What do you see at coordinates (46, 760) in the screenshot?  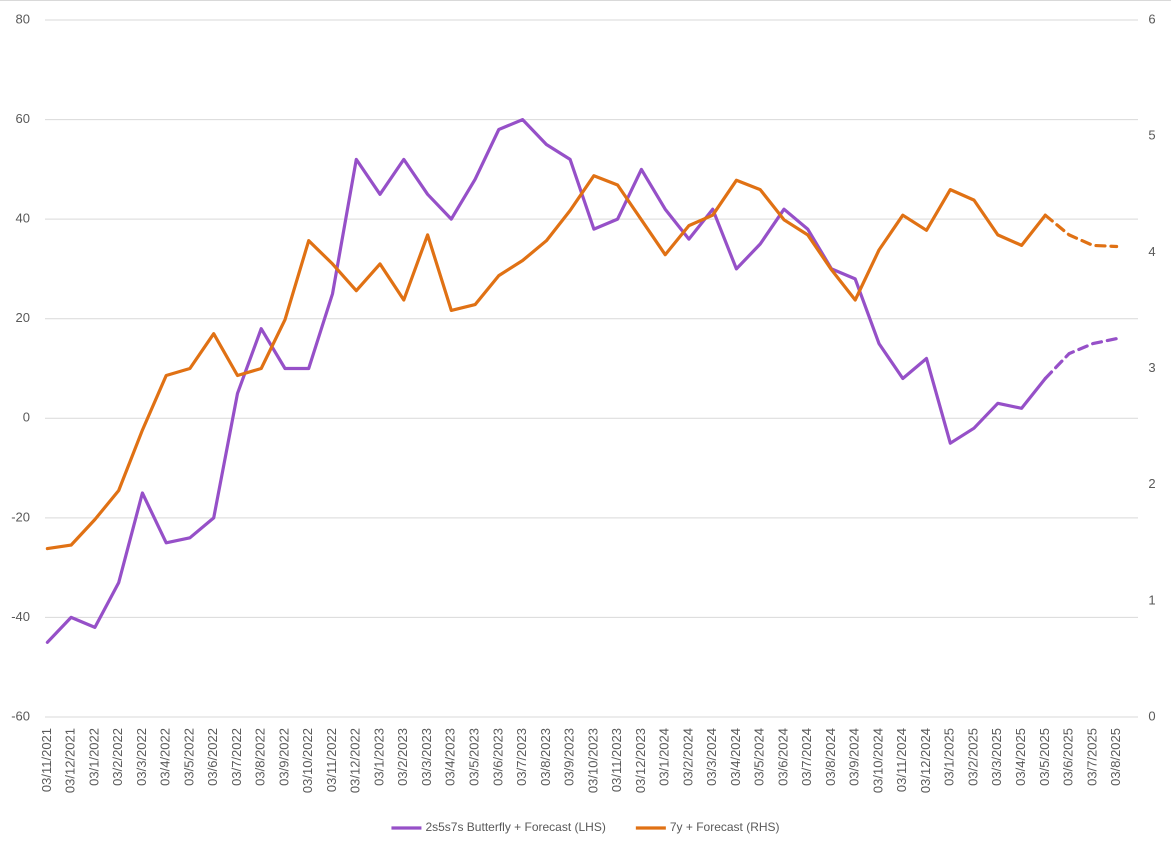 I see `x-tick-label: 03/11/2021` at bounding box center [46, 760].